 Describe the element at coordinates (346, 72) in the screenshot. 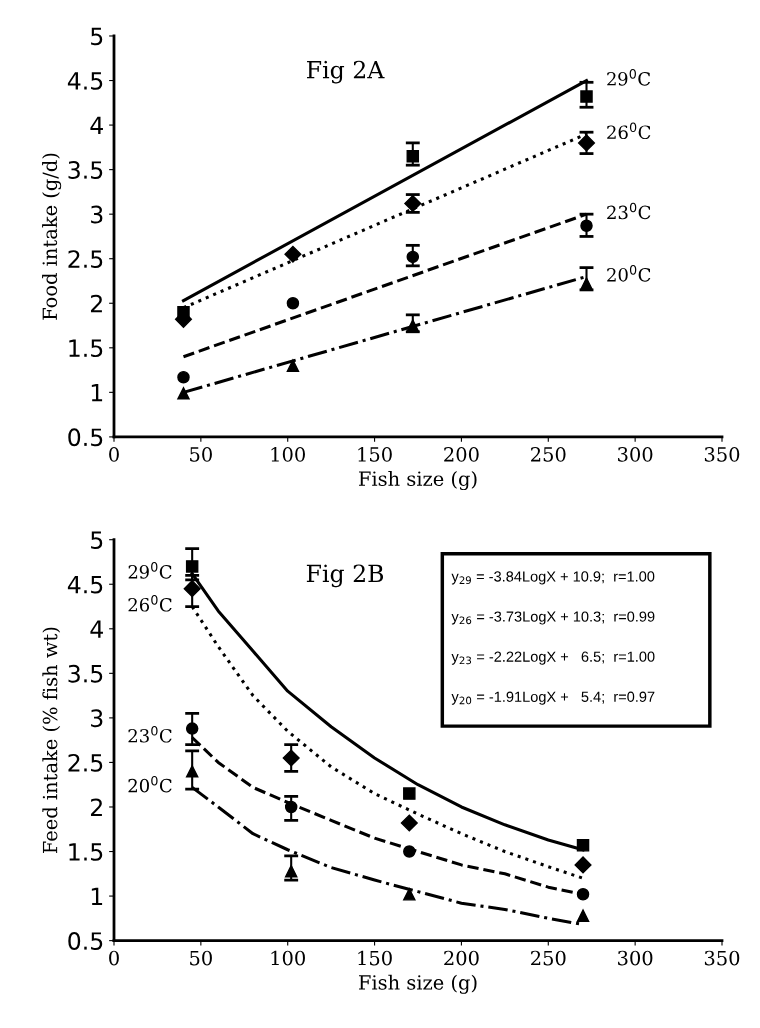

I see `text: Fig 2A` at that location.